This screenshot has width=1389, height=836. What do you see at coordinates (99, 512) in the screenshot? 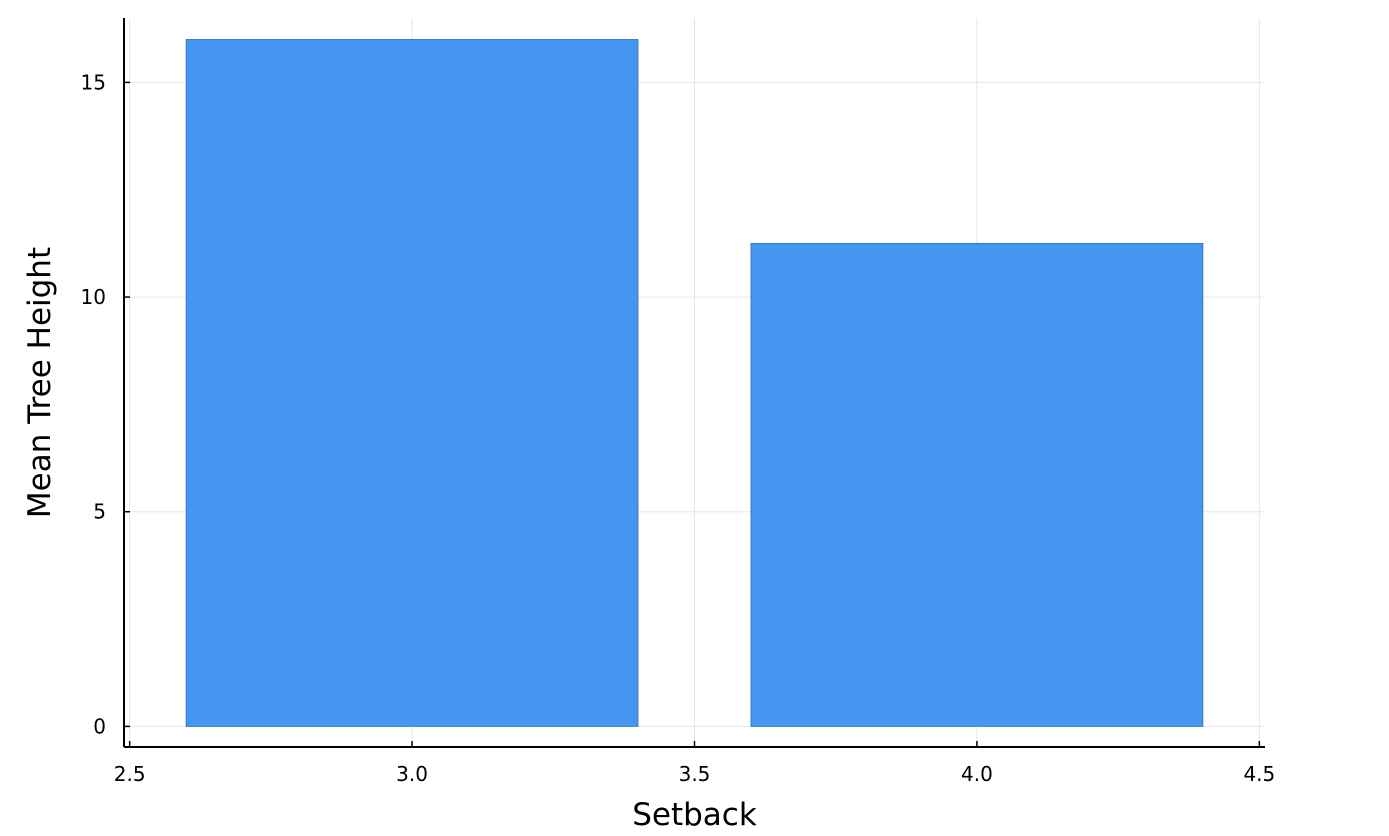
I see `y-tick-label: 5` at bounding box center [99, 512].